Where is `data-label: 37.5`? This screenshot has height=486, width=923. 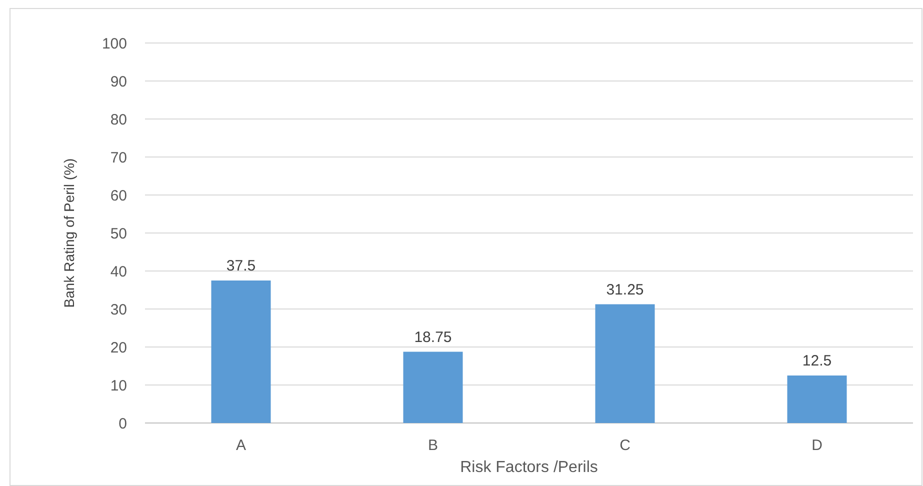
data-label: 37.5 is located at coordinates (241, 266).